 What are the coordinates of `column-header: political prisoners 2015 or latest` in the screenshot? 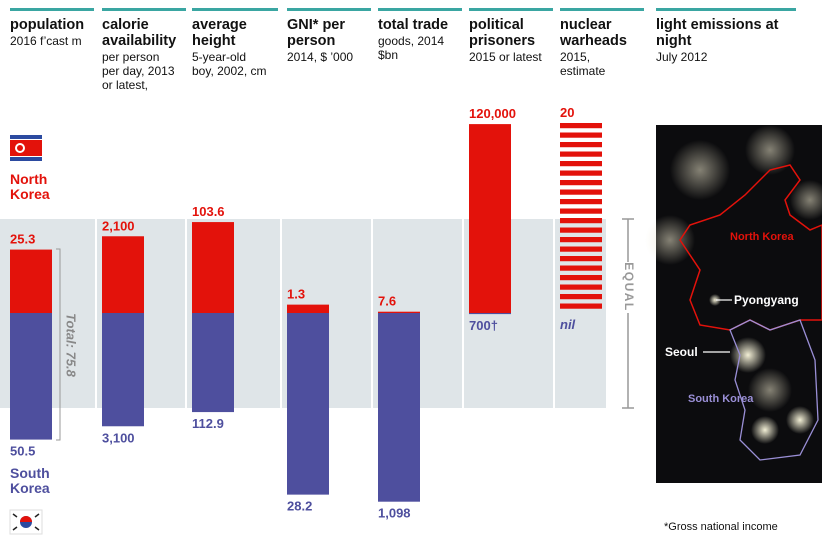 It's located at (511, 36).